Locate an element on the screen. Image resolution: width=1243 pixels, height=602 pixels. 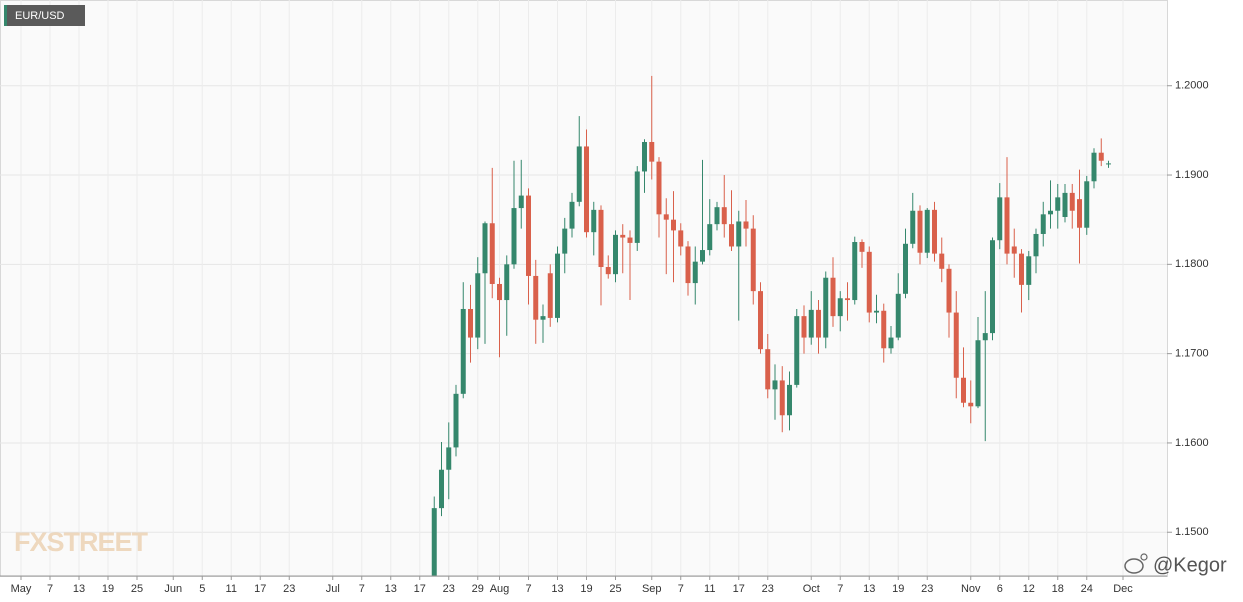
x-tick-label: 18 is located at coordinates (1058, 589).